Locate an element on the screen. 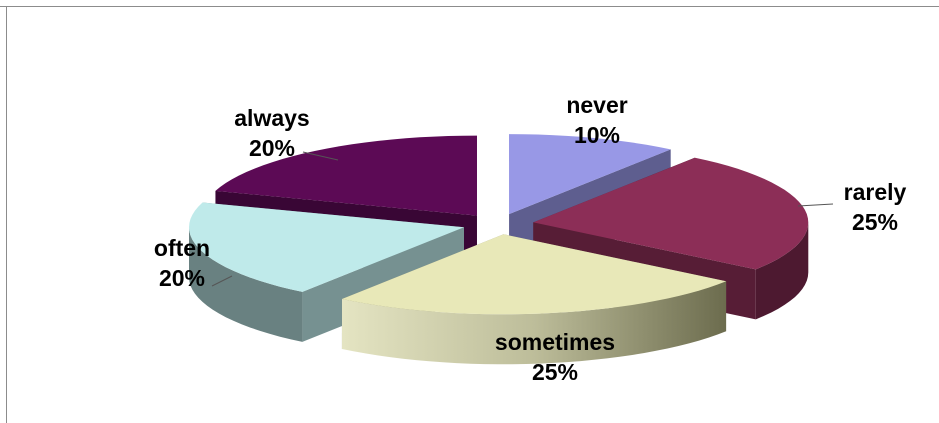 The width and height of the screenshot is (939, 423). slice-label-never: never is located at coordinates (596, 105).